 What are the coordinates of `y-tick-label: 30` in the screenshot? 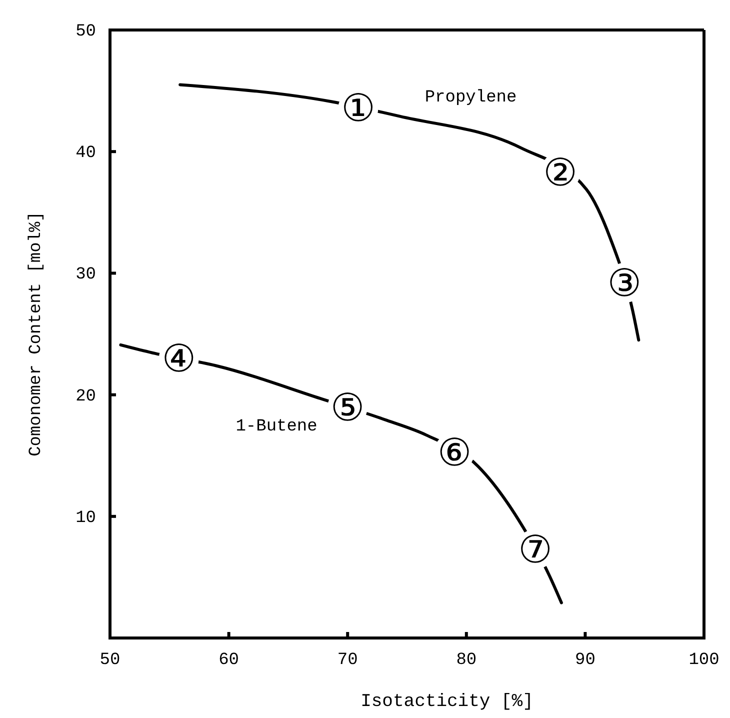 It's located at (86, 275).